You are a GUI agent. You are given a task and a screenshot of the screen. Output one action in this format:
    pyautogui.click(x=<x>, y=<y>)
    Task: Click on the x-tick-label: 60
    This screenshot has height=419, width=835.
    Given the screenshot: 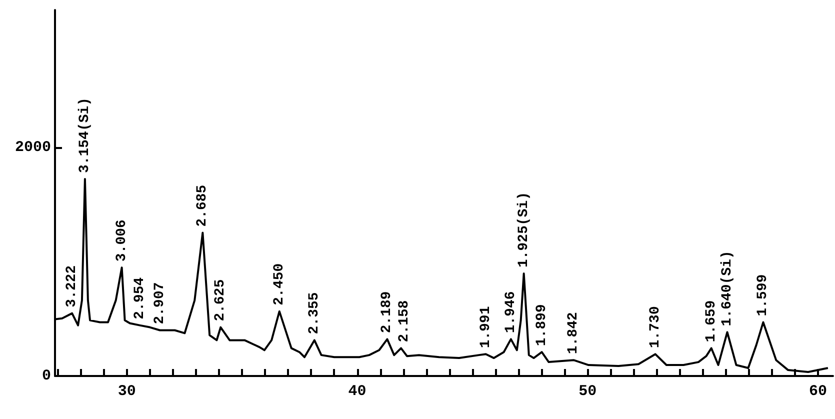 What is the action you would take?
    pyautogui.click(x=818, y=391)
    